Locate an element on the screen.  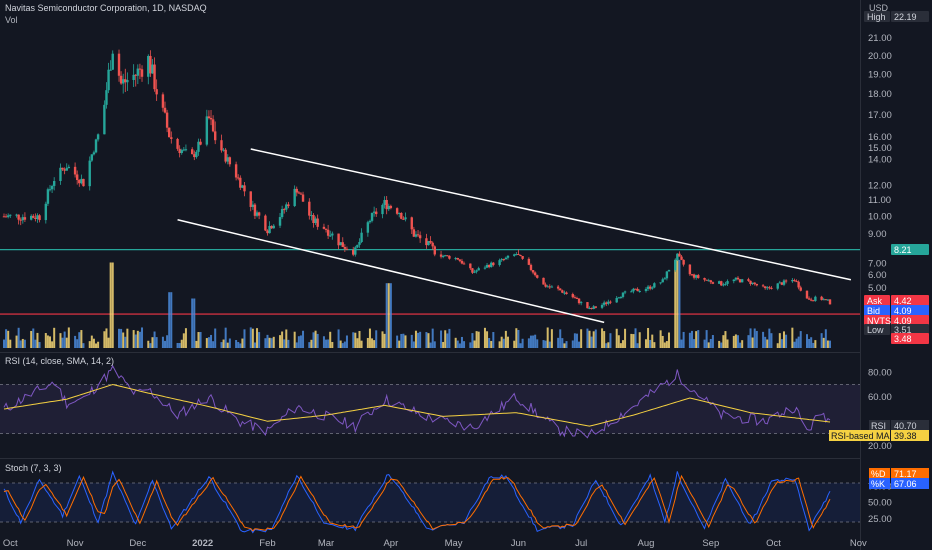
time-tick-label: May is located at coordinates (454, 543).